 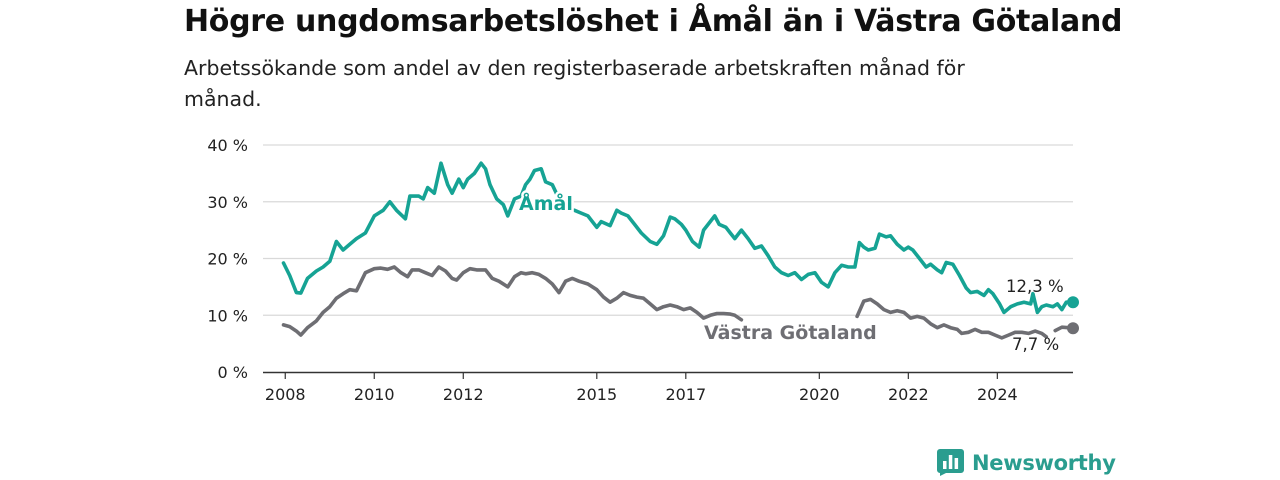 What do you see at coordinates (546, 203) in the screenshot?
I see `amal-series-label: Åmål` at bounding box center [546, 203].